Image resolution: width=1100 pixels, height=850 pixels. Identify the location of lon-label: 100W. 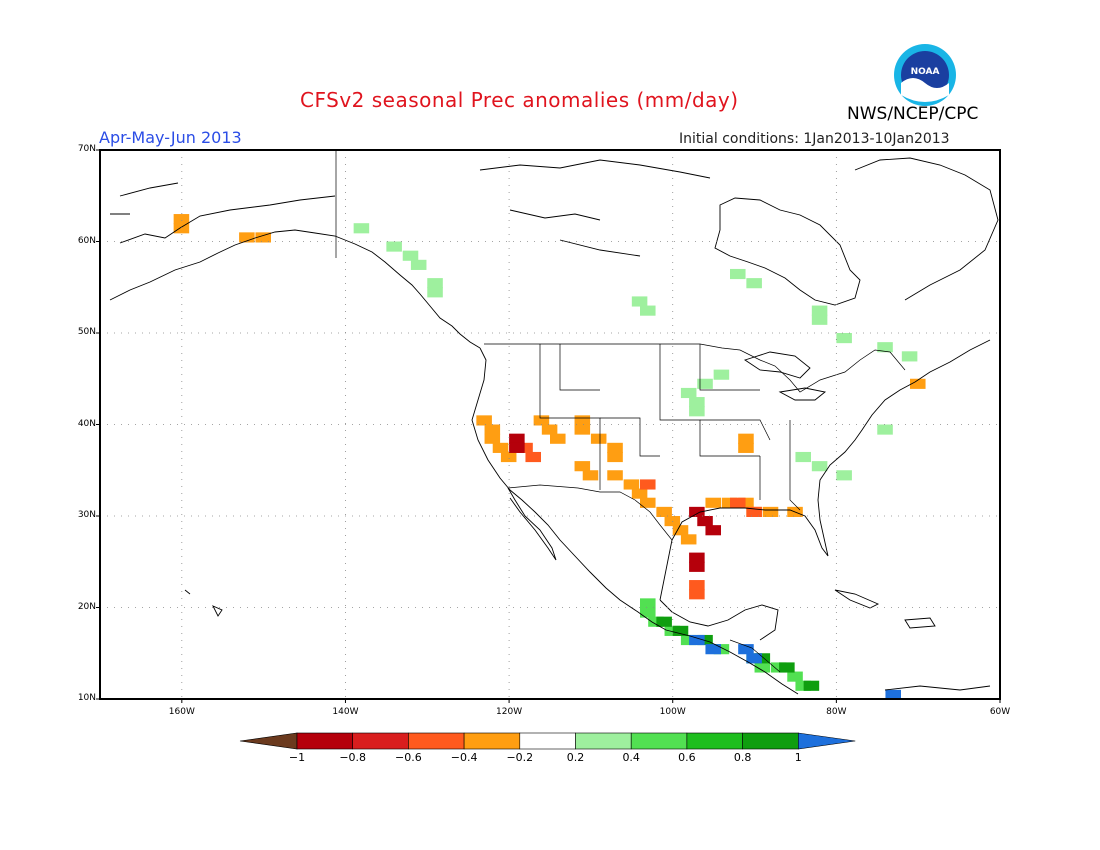
(672, 712).